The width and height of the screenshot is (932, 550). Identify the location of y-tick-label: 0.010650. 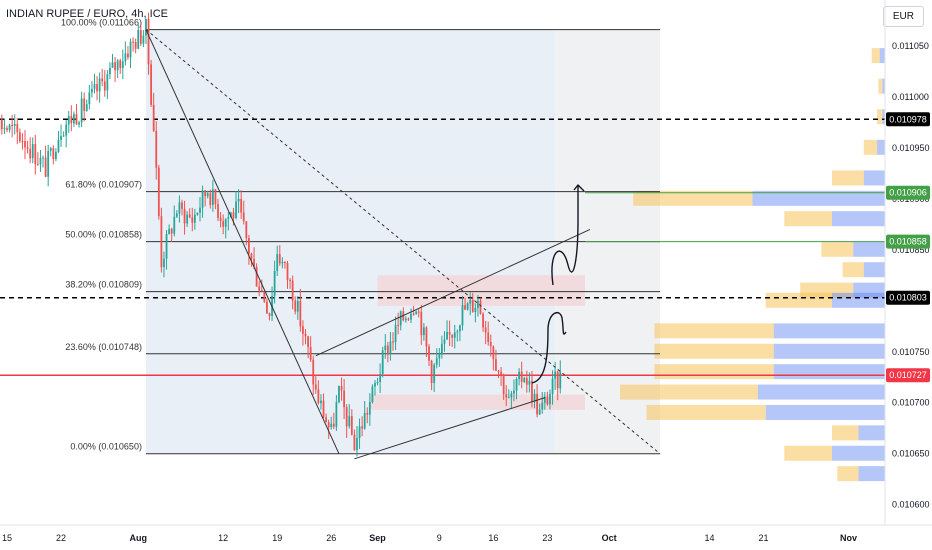
(911, 454).